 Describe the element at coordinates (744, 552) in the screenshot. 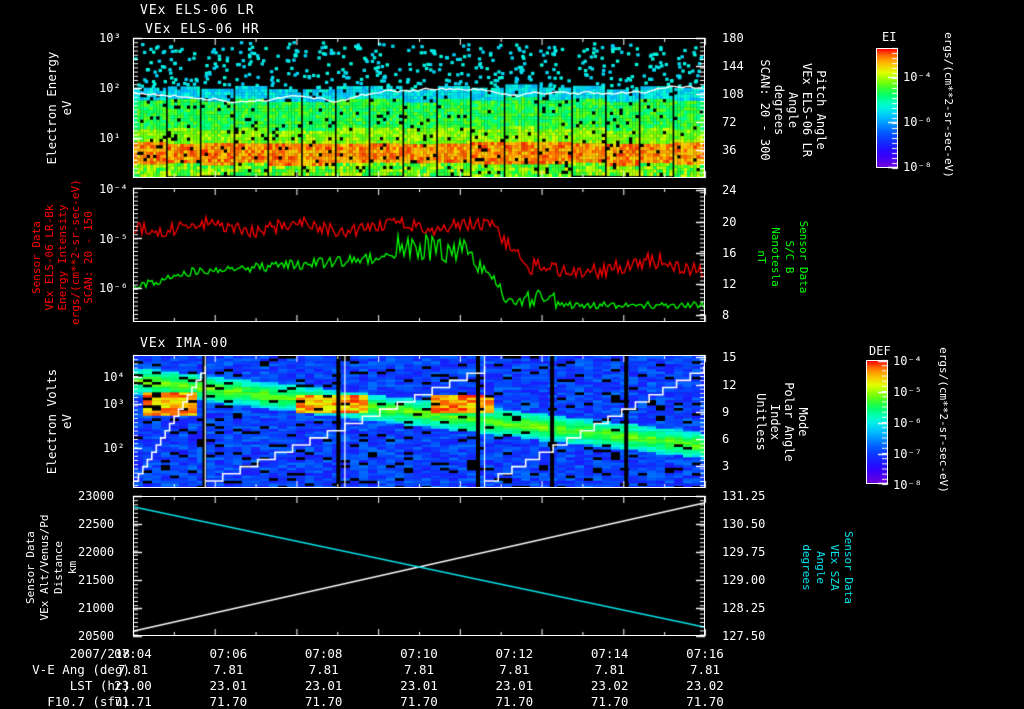

I see `panel4-y2tick-2: 129.75` at that location.